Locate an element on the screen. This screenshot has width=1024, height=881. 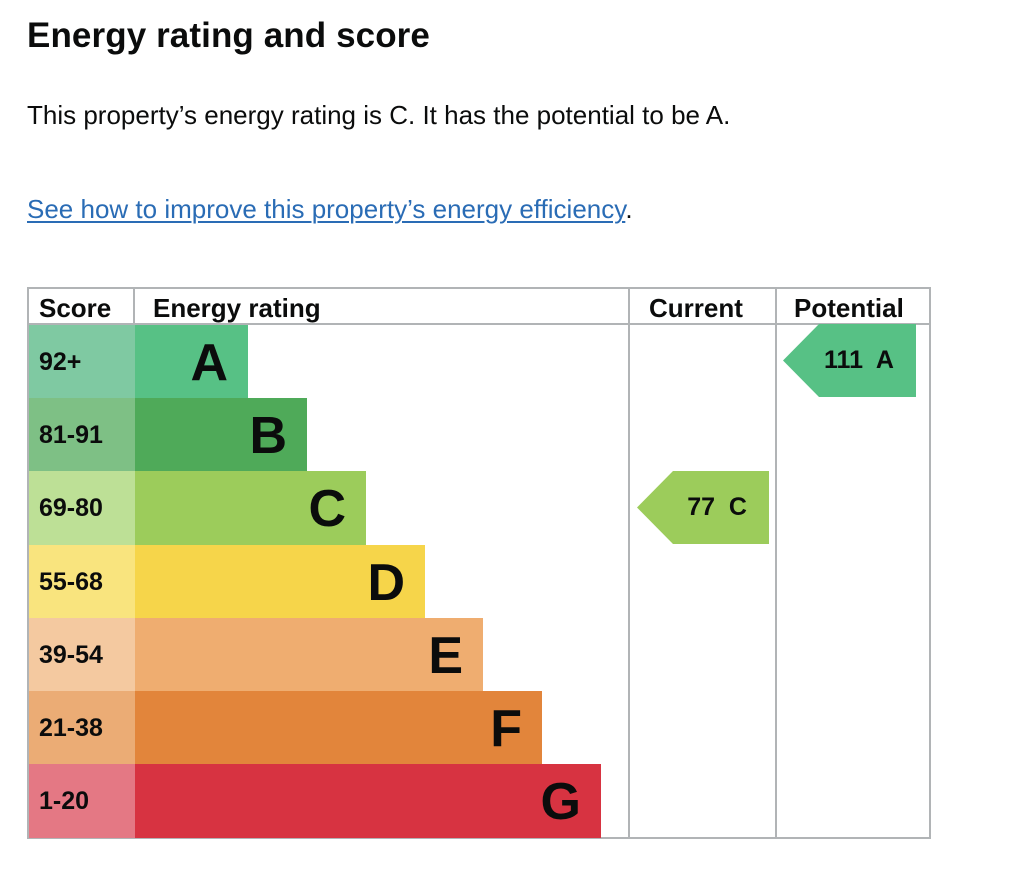
score-range: 1-20 is located at coordinates (82, 801).